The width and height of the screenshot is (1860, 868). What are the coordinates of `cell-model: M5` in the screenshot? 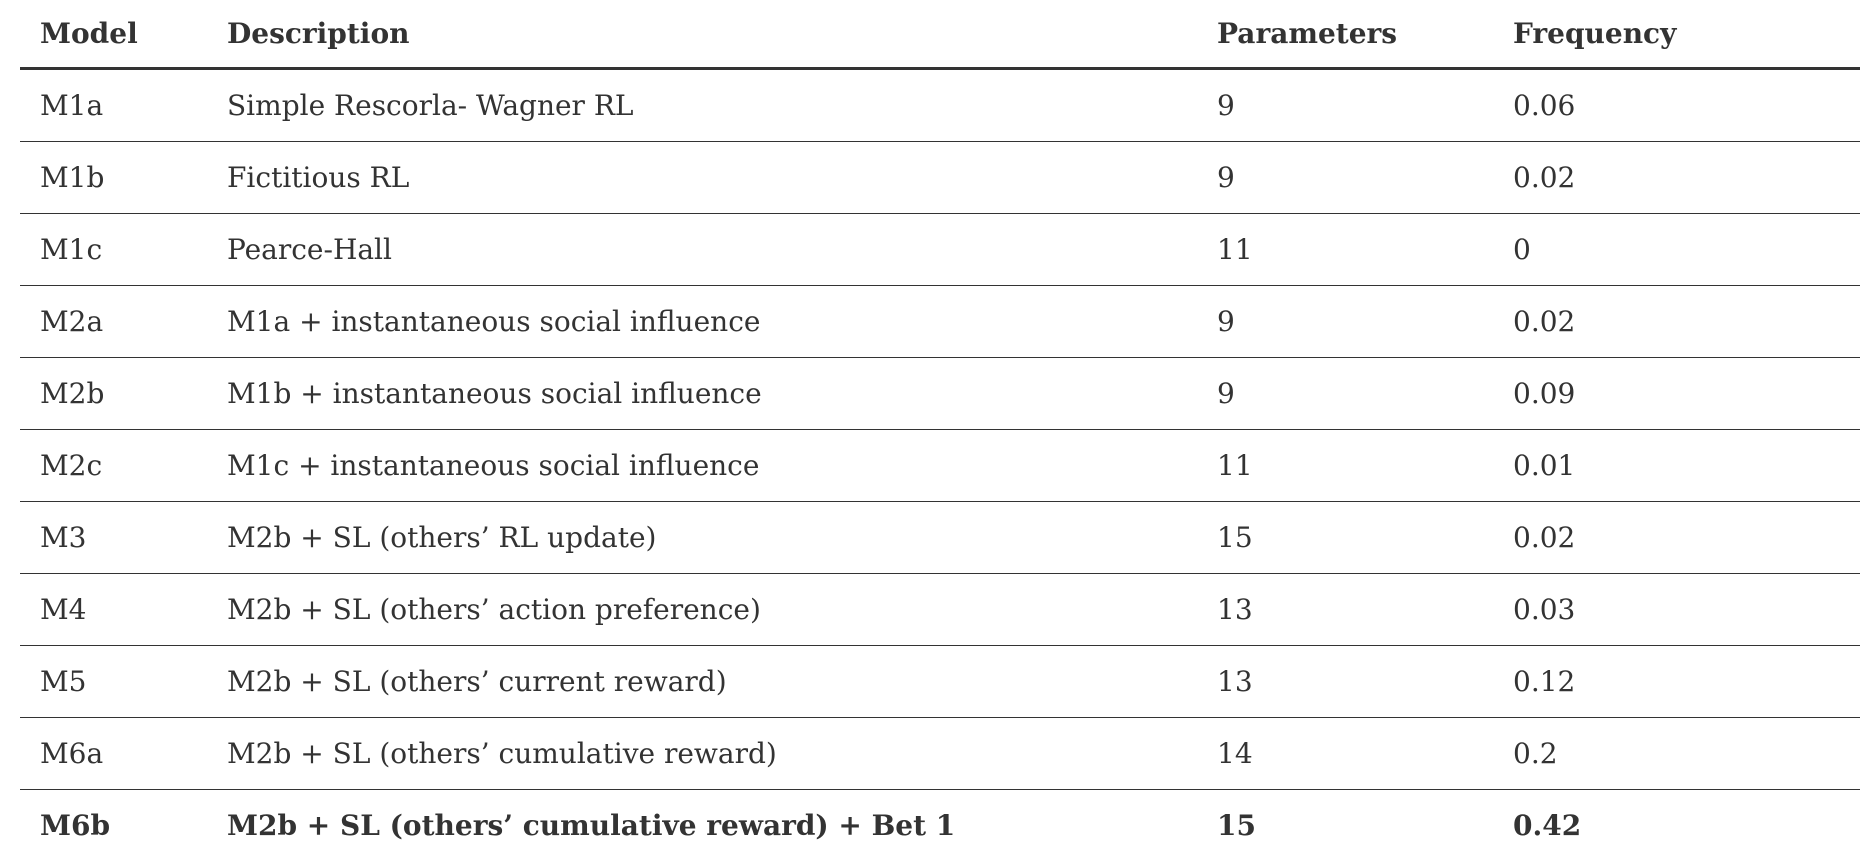 It's located at (113, 681).